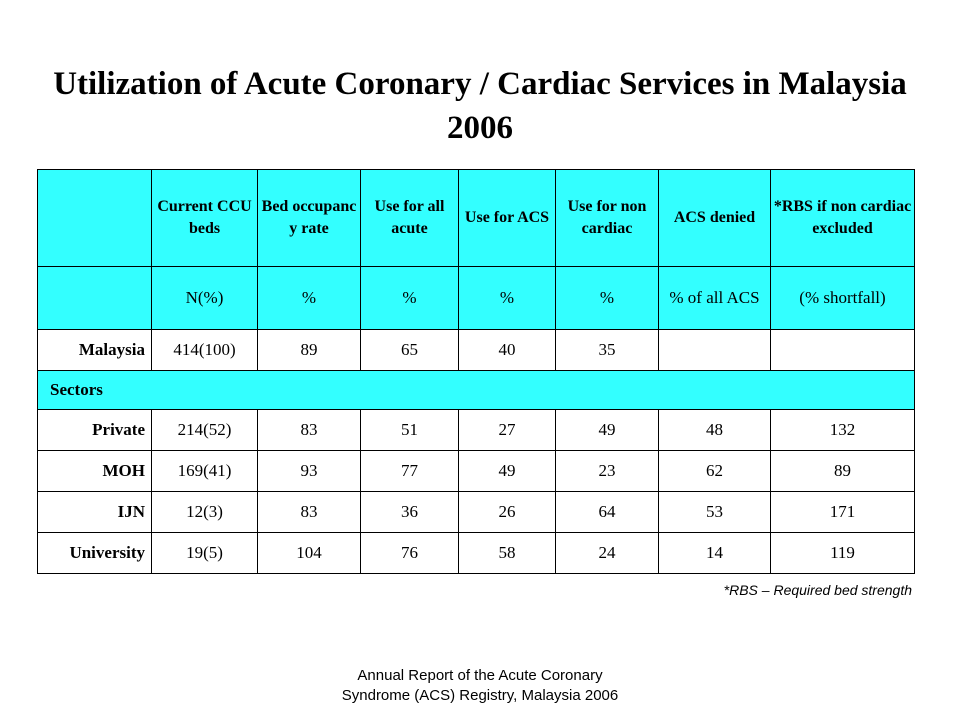 The width and height of the screenshot is (960, 720). Describe the element at coordinates (607, 512) in the screenshot. I see `table-cell: 64` at that location.